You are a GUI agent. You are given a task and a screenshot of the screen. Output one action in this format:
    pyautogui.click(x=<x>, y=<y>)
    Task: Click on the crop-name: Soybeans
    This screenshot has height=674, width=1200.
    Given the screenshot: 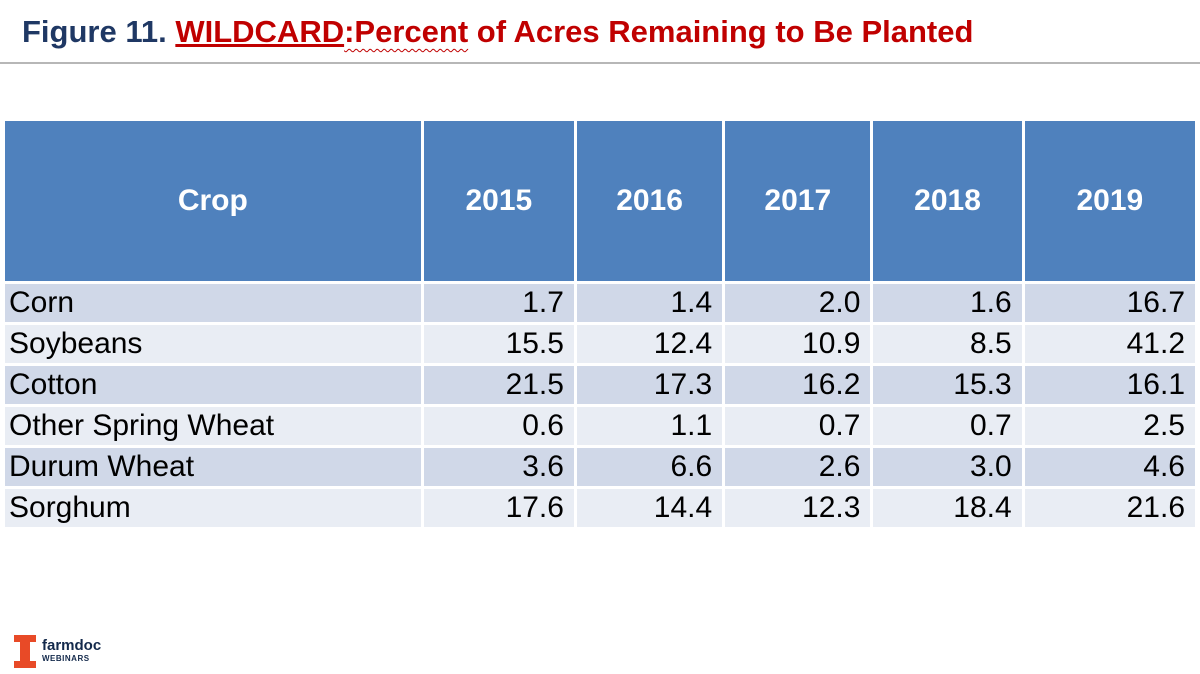 What is the action you would take?
    pyautogui.click(x=213, y=344)
    